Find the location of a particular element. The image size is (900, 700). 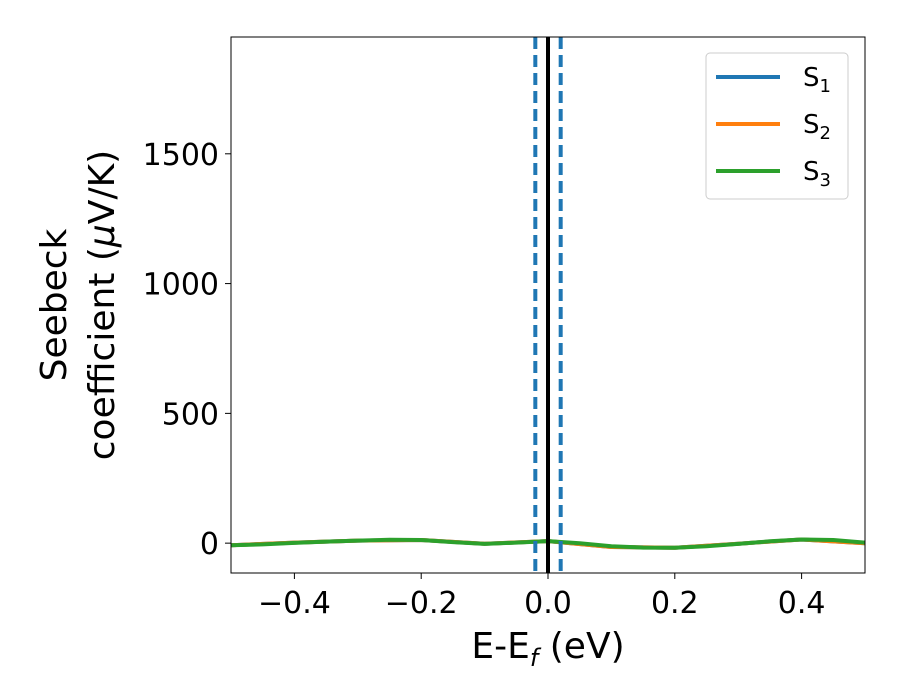

y-axis-label-line1: Seebeck is located at coordinates (54, 304).